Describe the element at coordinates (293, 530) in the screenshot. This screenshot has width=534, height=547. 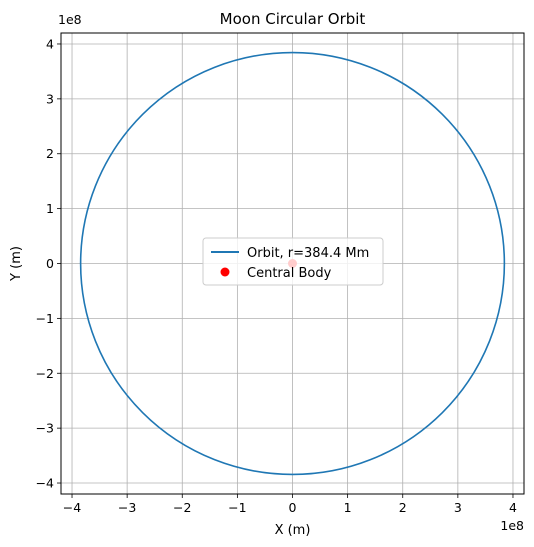
I see `x-axis-label: X (m)` at that location.